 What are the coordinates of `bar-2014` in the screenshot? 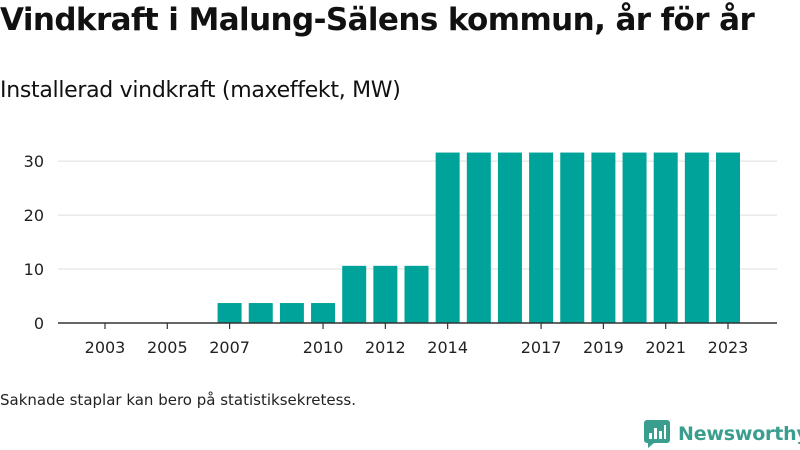 It's located at (447, 237).